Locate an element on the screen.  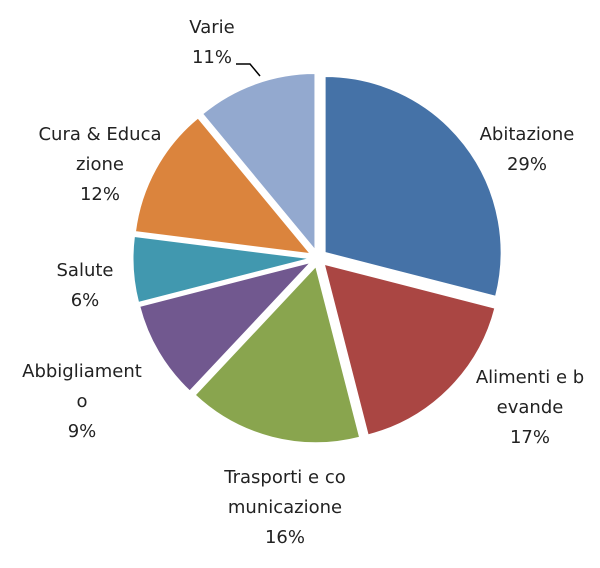
category-label: Salute is located at coordinates (85, 270).